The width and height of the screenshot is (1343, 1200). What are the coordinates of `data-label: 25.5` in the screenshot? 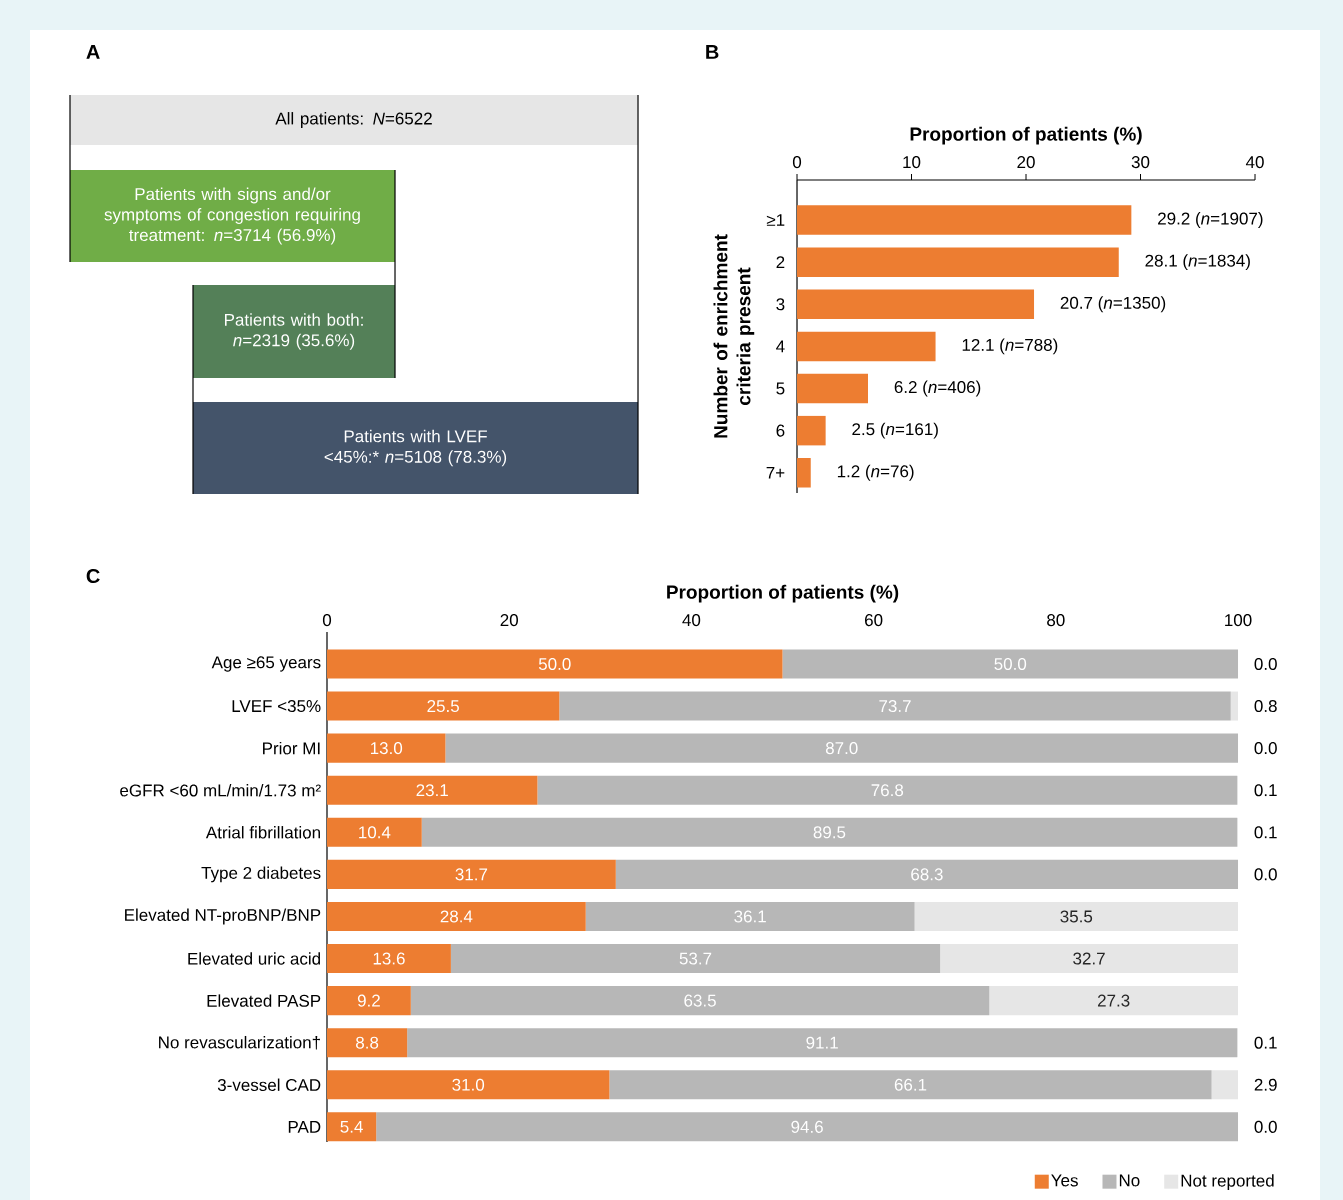 It's located at (443, 706).